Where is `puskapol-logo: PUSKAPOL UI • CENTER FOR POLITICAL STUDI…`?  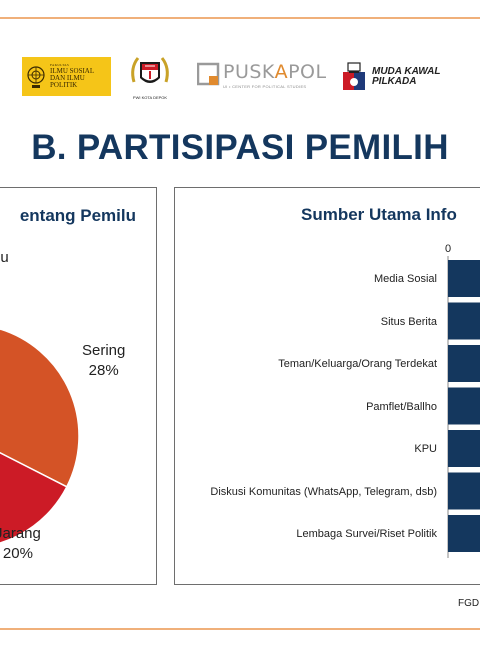 puskapol-logo: PUSKAPOL UI • CENTER FOR POLITICAL STUDI… is located at coordinates (263, 77).